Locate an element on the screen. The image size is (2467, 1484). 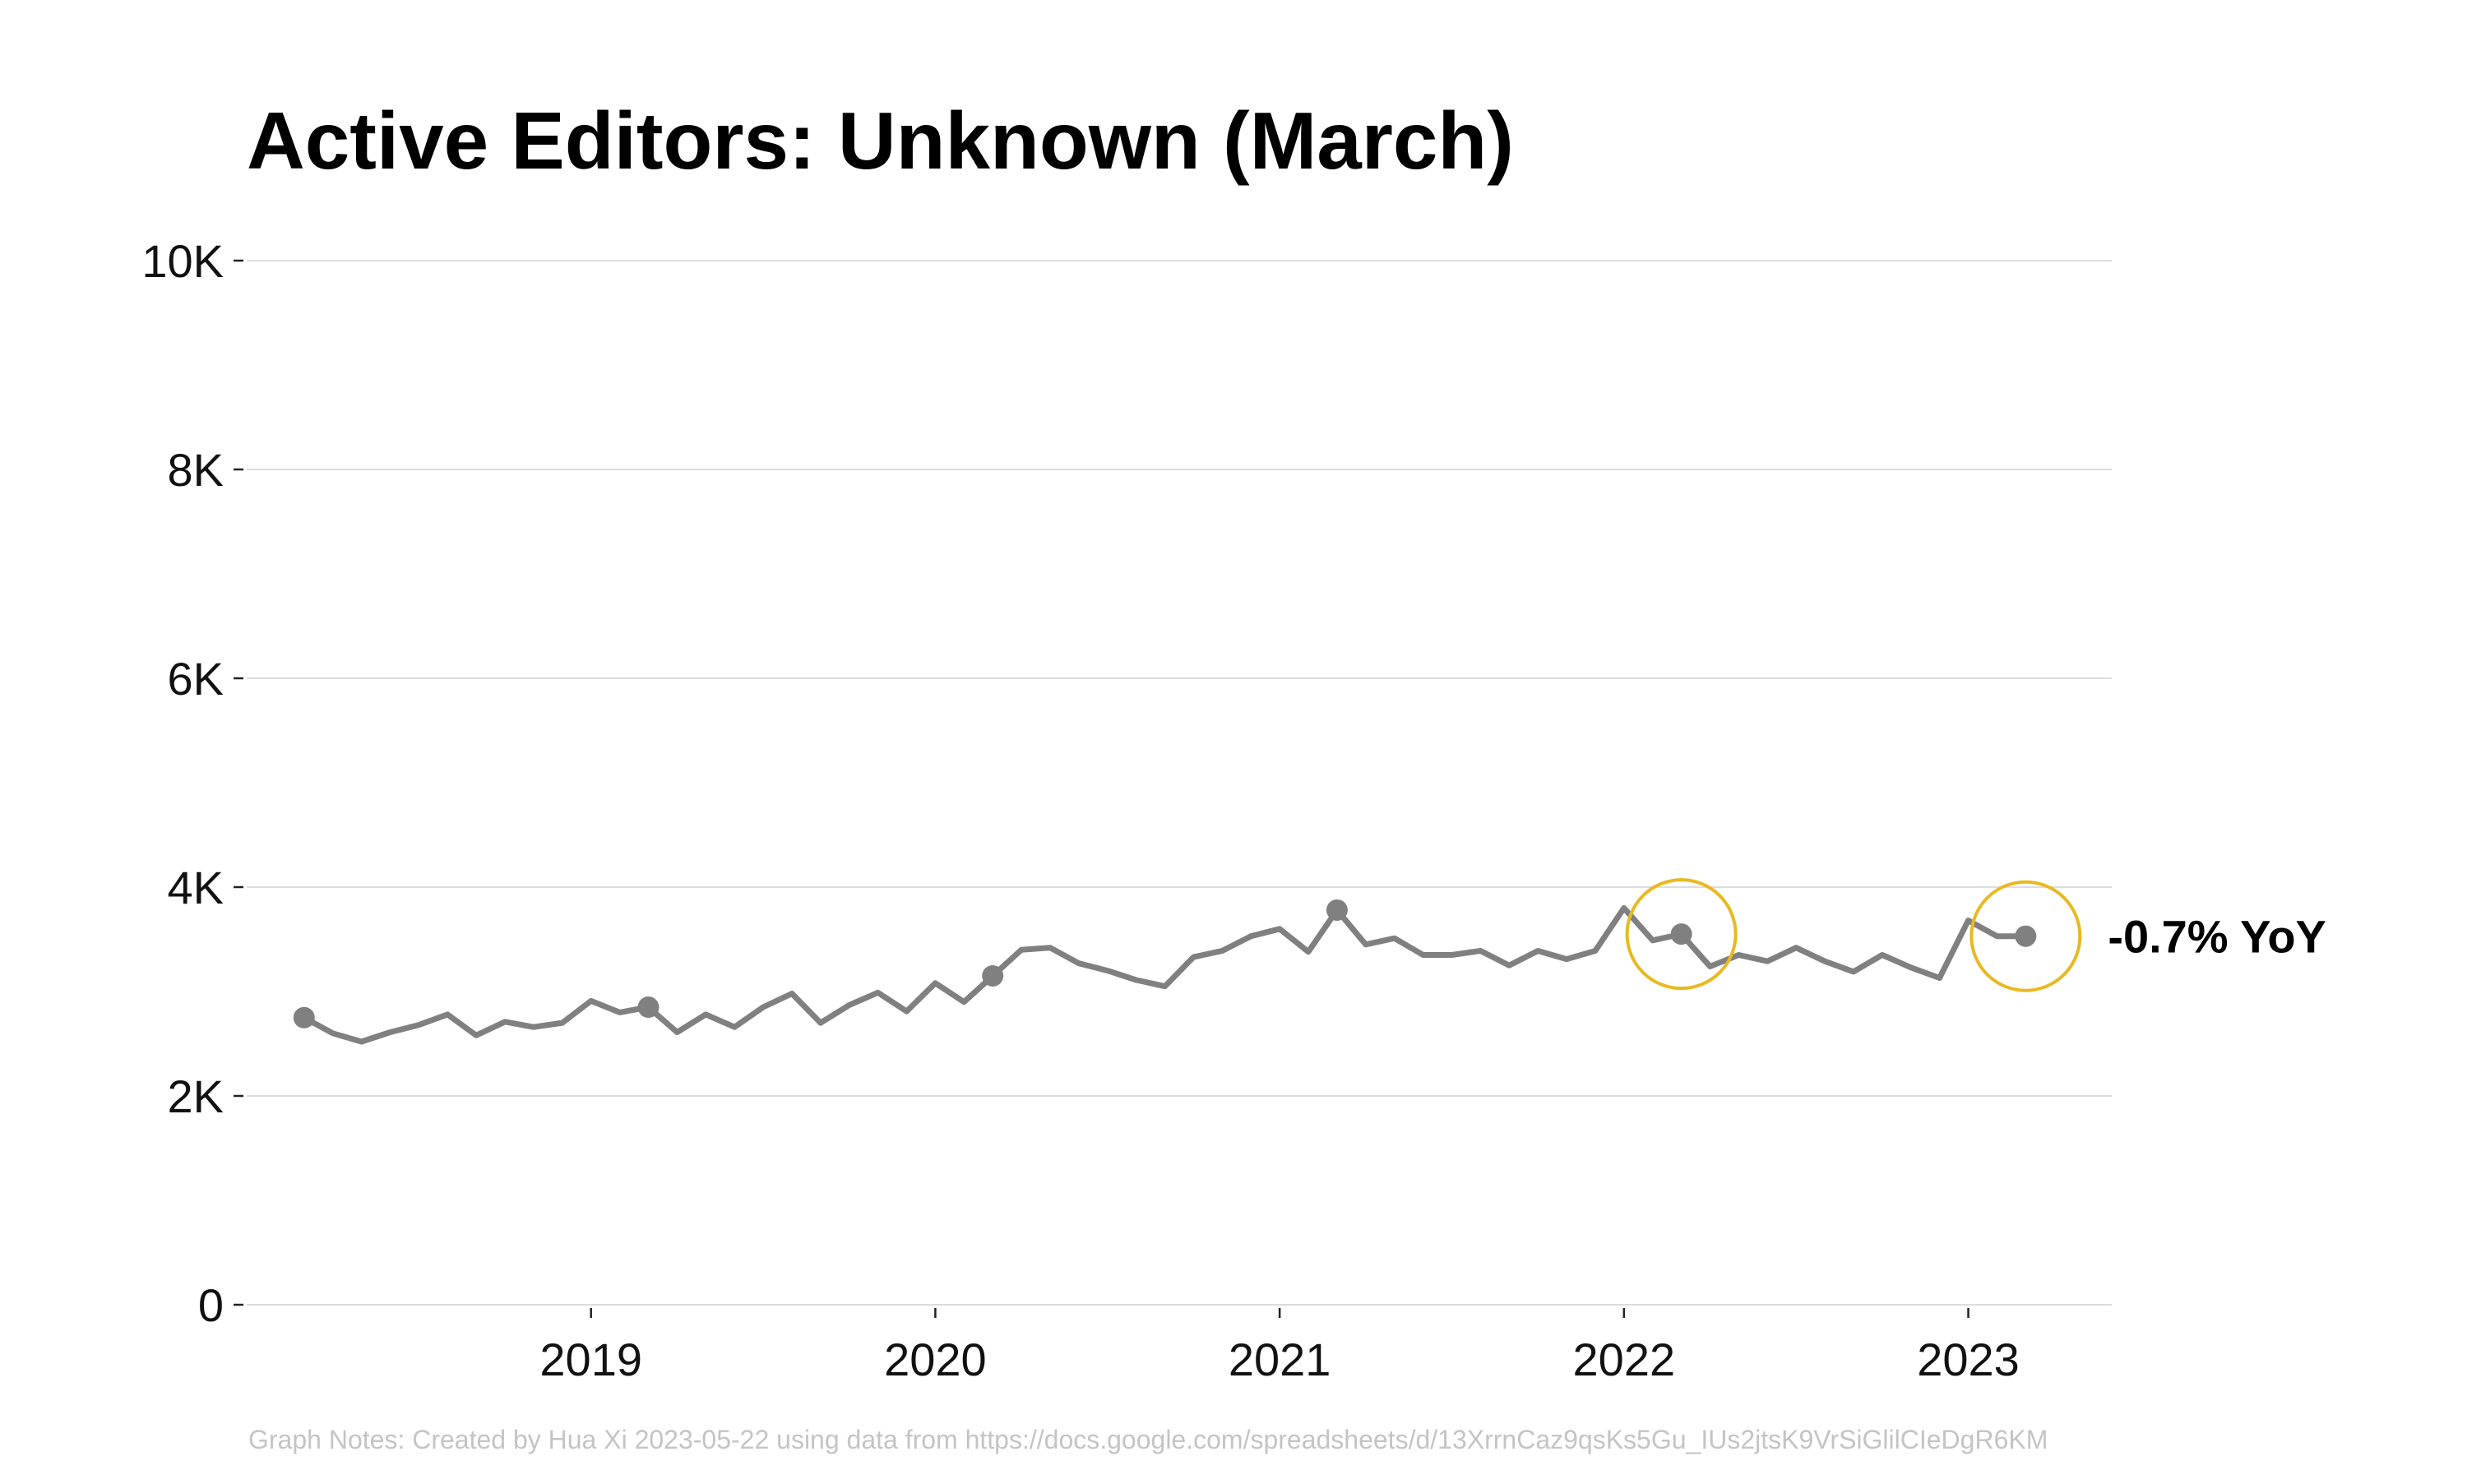
y-axis: 0 2K 4K 6K 8K 10K is located at coordinates (192, 783).